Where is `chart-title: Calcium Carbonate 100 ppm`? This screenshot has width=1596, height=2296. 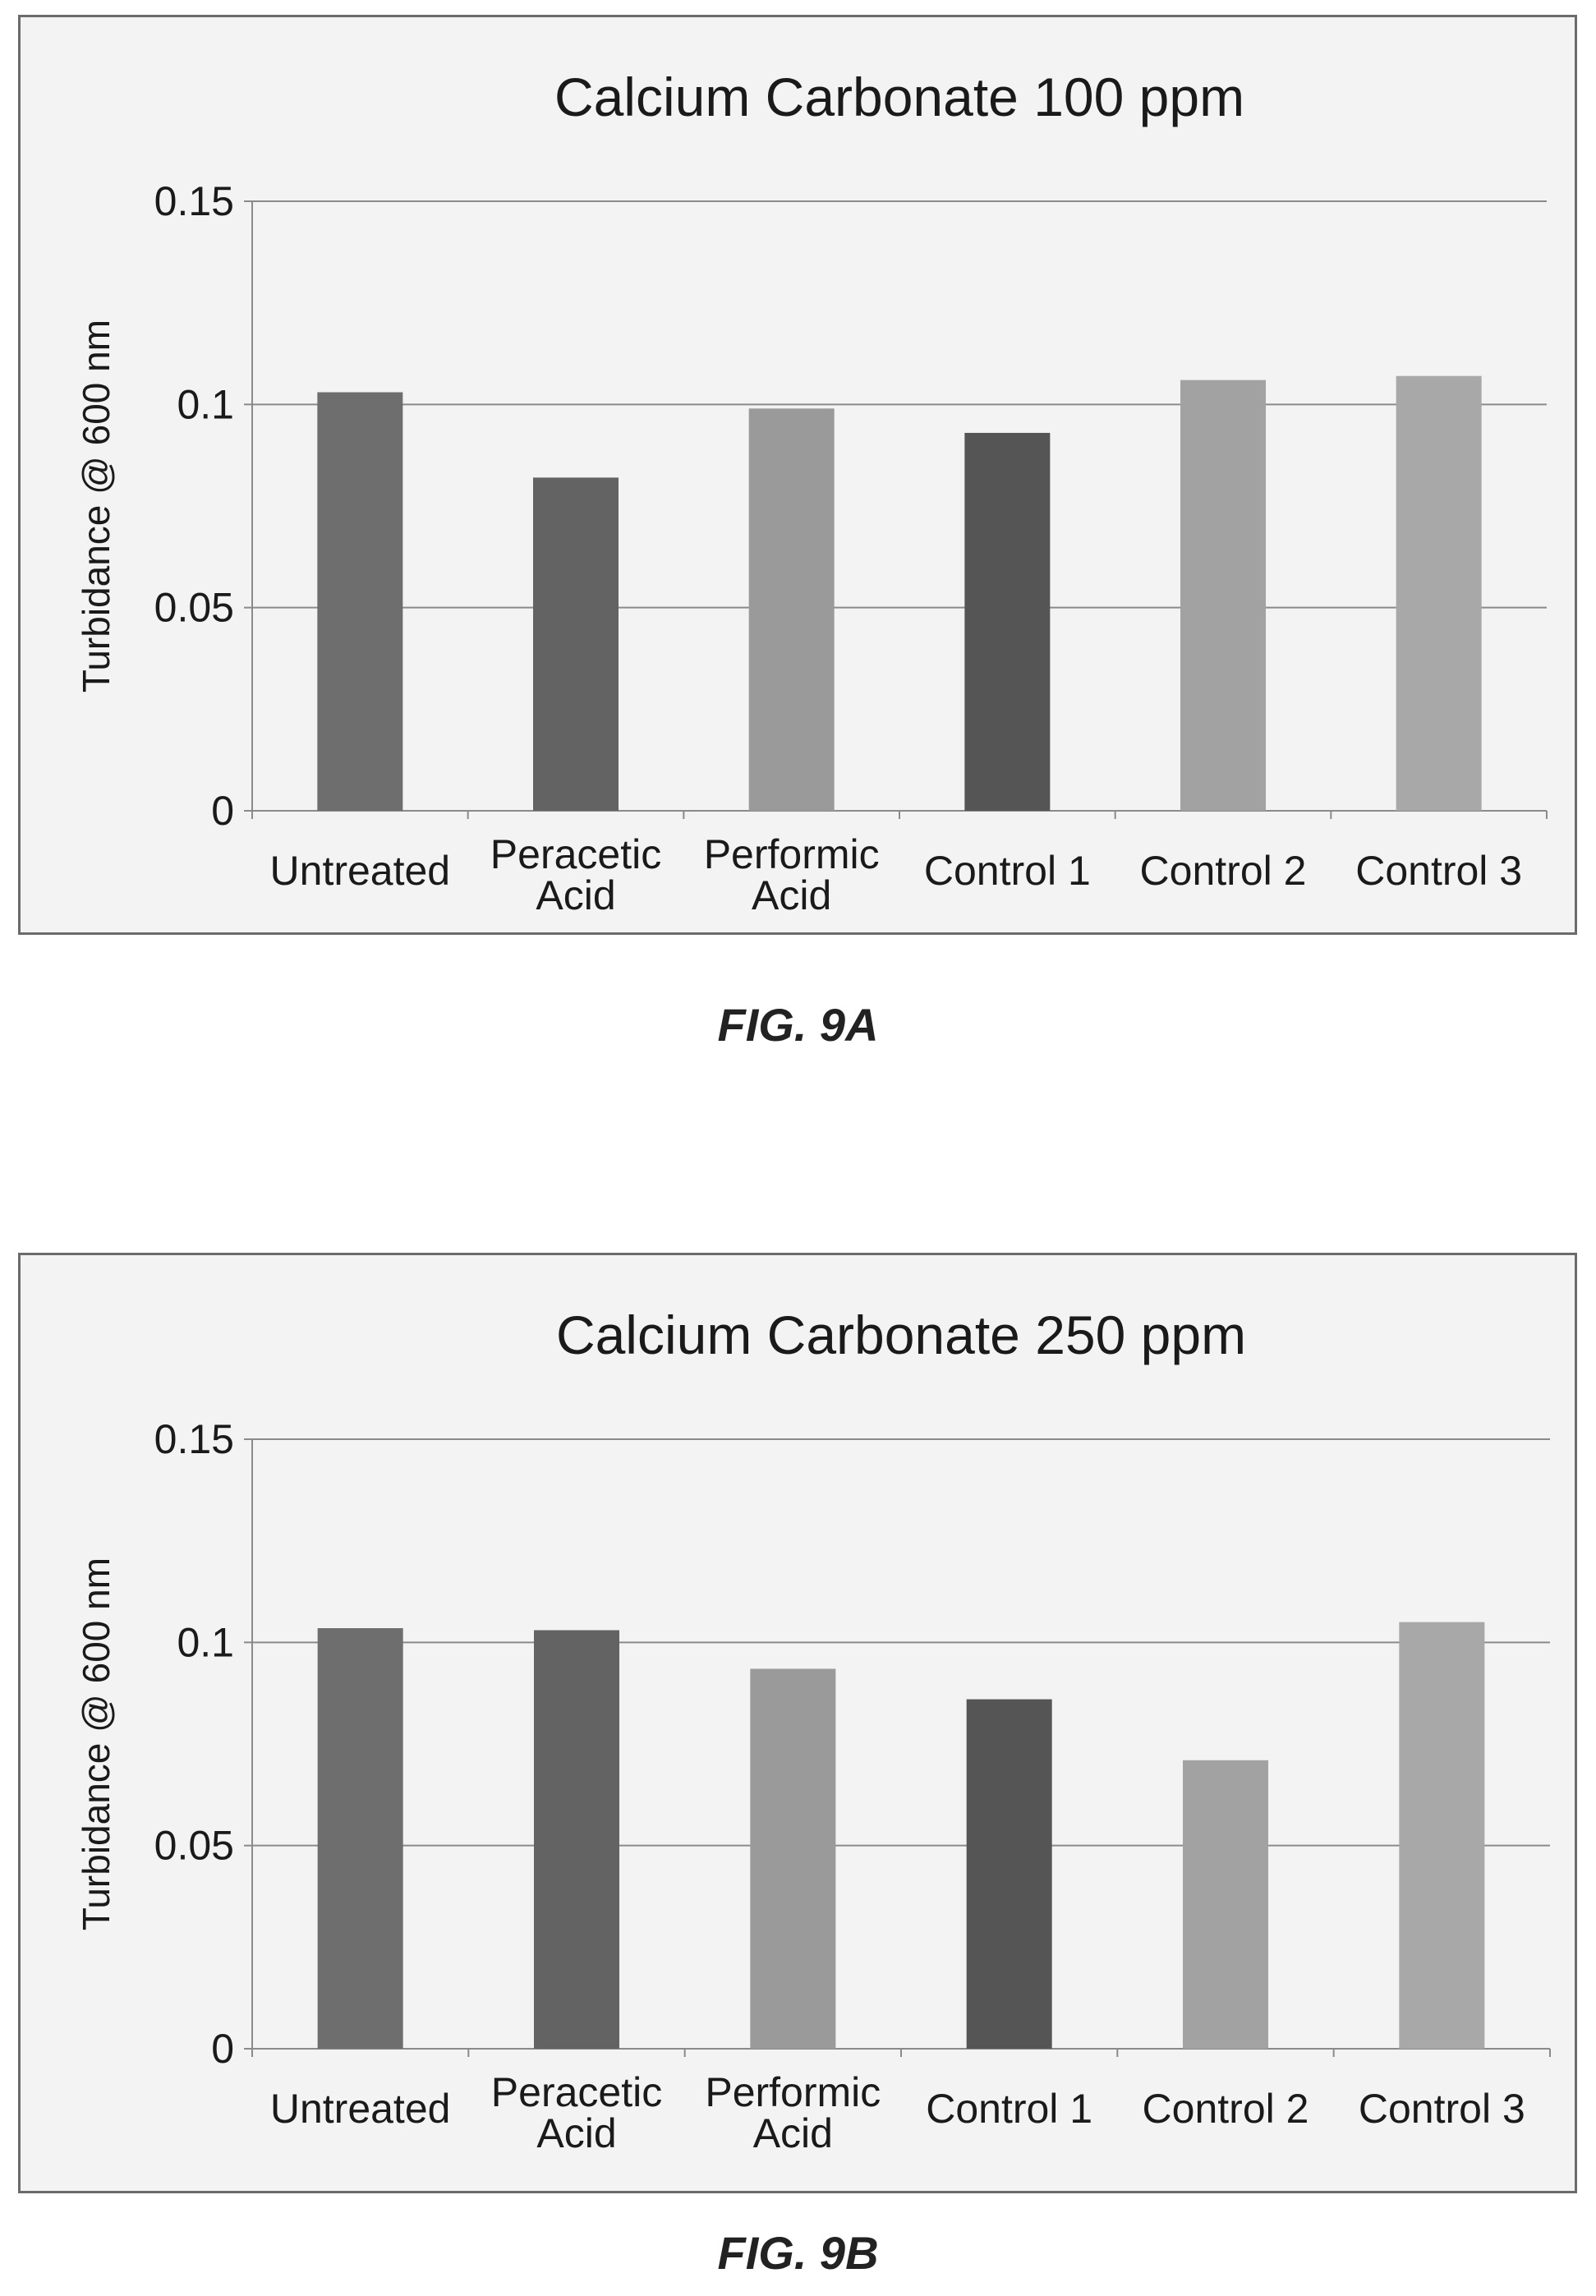 chart-title: Calcium Carbonate 100 ppm is located at coordinates (899, 97).